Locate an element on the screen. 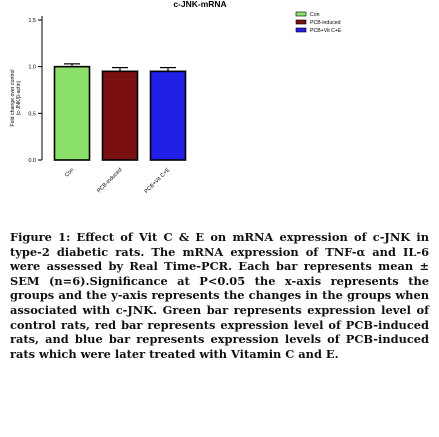 This screenshot has width=439, height=437. legend-label: PCB+Vit C+E is located at coordinates (326, 31).